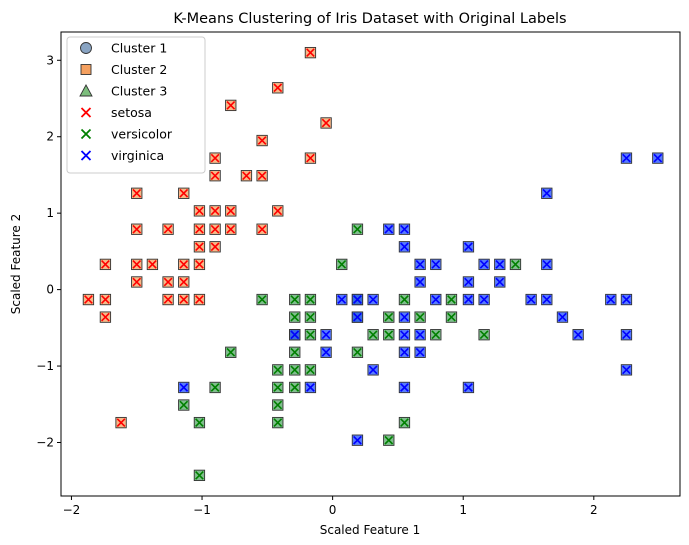 The height and width of the screenshot is (545, 689). I want to click on legend-label: Cluster 3, so click(139, 91).